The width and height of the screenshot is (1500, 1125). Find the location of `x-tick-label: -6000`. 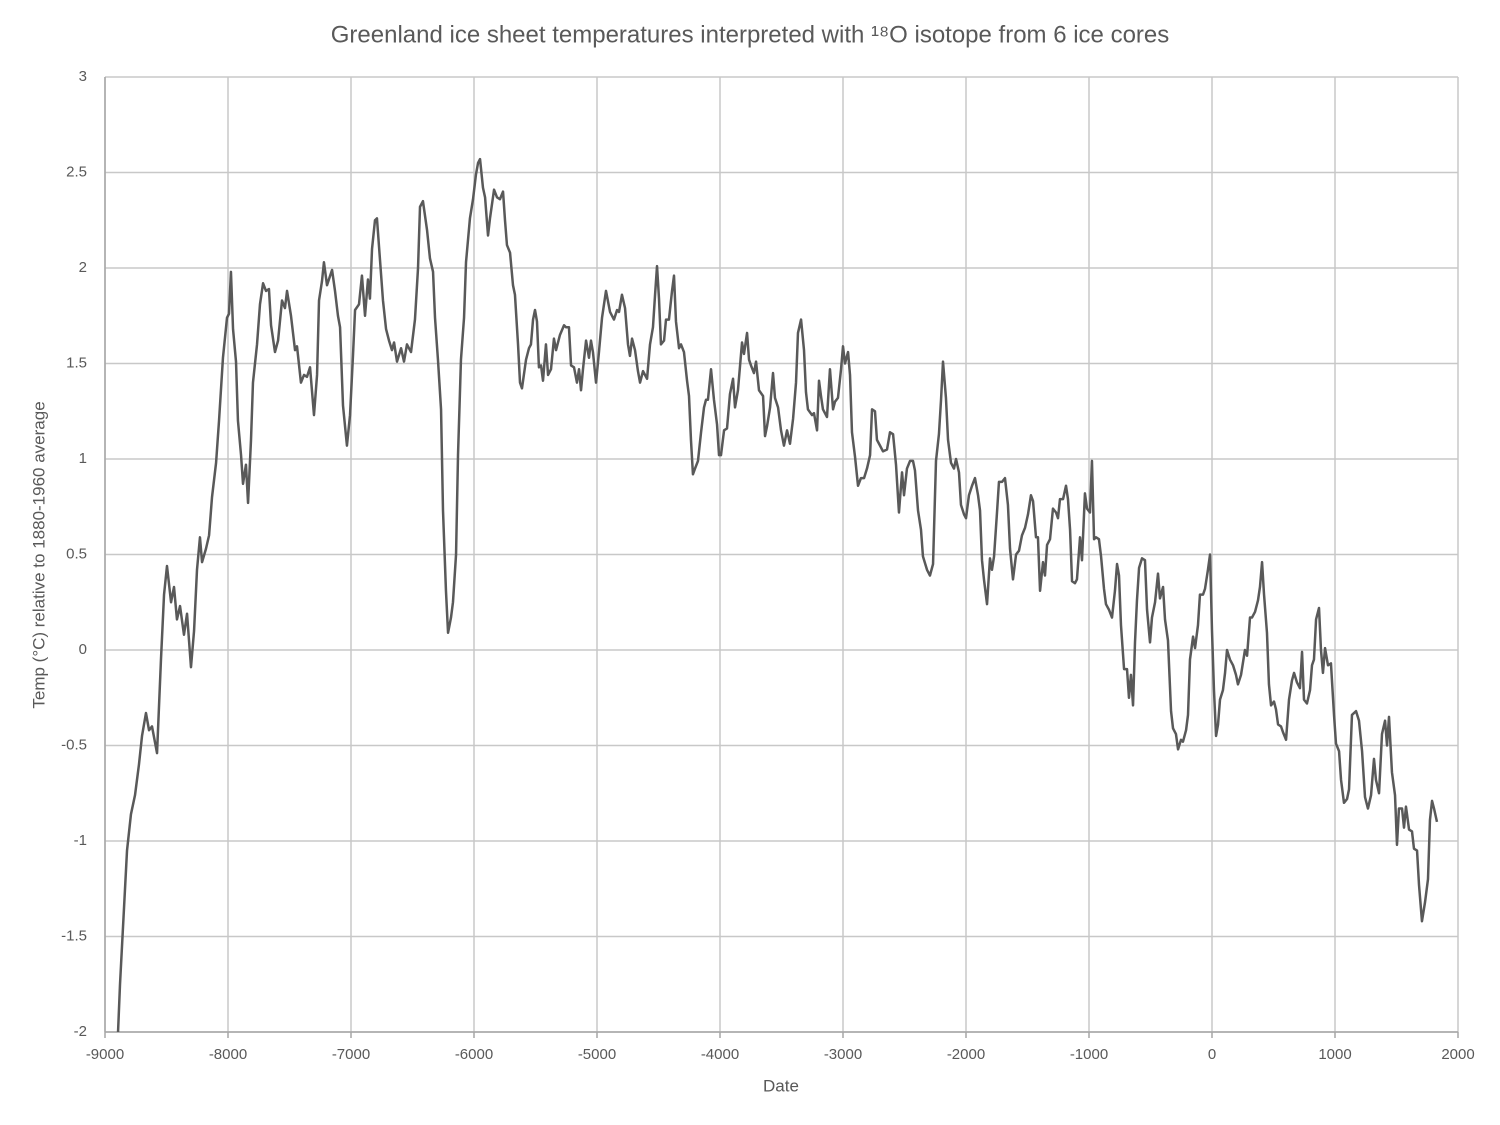

x-tick-label: -6000 is located at coordinates (474, 1054).